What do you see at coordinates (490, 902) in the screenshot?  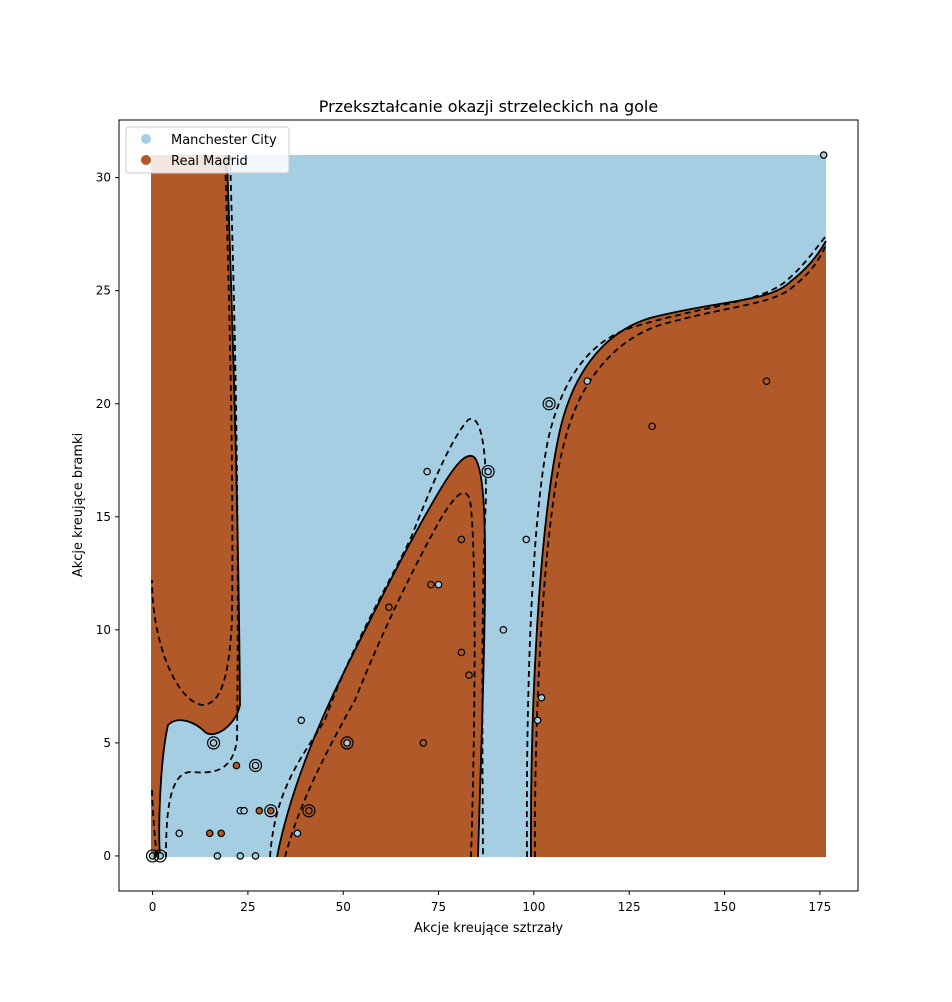 I see `x-axis-ticks: 0 25 50 75 100 125 150 175` at bounding box center [490, 902].